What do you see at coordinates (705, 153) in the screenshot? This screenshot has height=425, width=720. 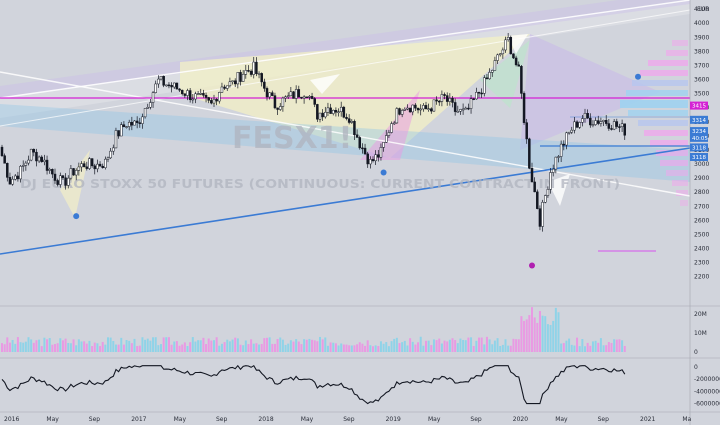 I see `price-axis` at bounding box center [705, 153].